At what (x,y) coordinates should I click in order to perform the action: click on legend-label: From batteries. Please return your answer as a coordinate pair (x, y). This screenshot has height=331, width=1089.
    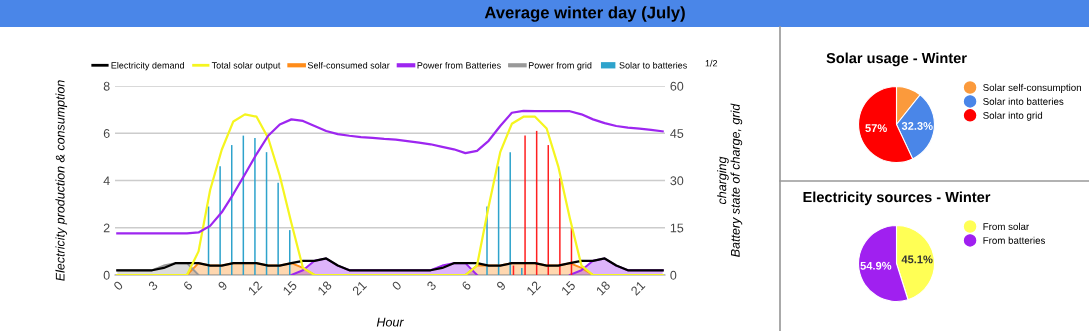
    Looking at the image, I should click on (1014, 240).